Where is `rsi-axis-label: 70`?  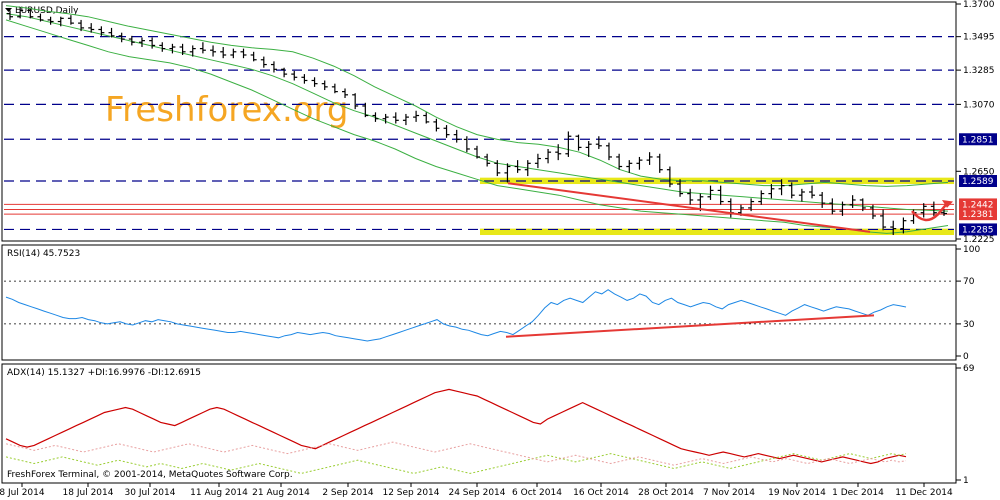
rsi-axis-label: 70 is located at coordinates (969, 282).